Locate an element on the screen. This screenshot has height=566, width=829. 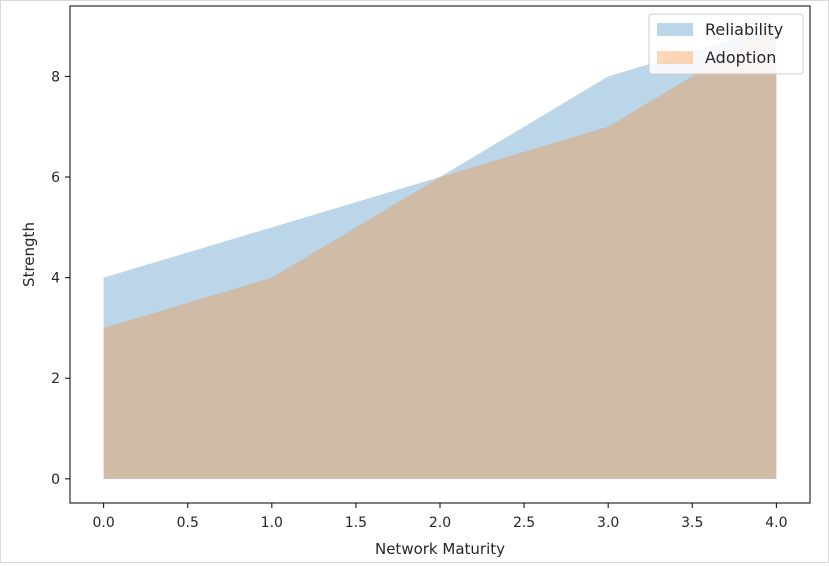
legend-swatch-adoption is located at coordinates (675, 57).